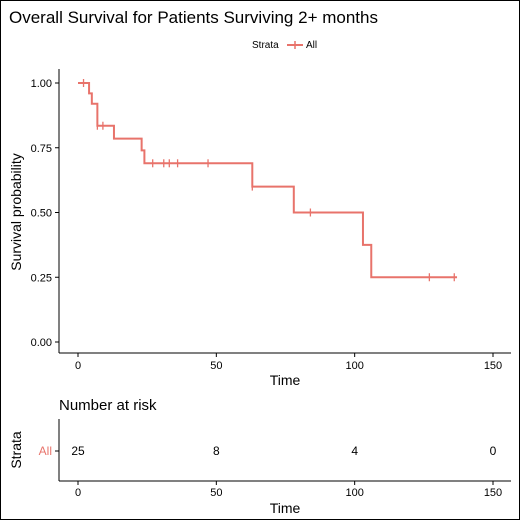 This screenshot has width=520, height=520. I want to click on risk-count: 8, so click(216, 451).